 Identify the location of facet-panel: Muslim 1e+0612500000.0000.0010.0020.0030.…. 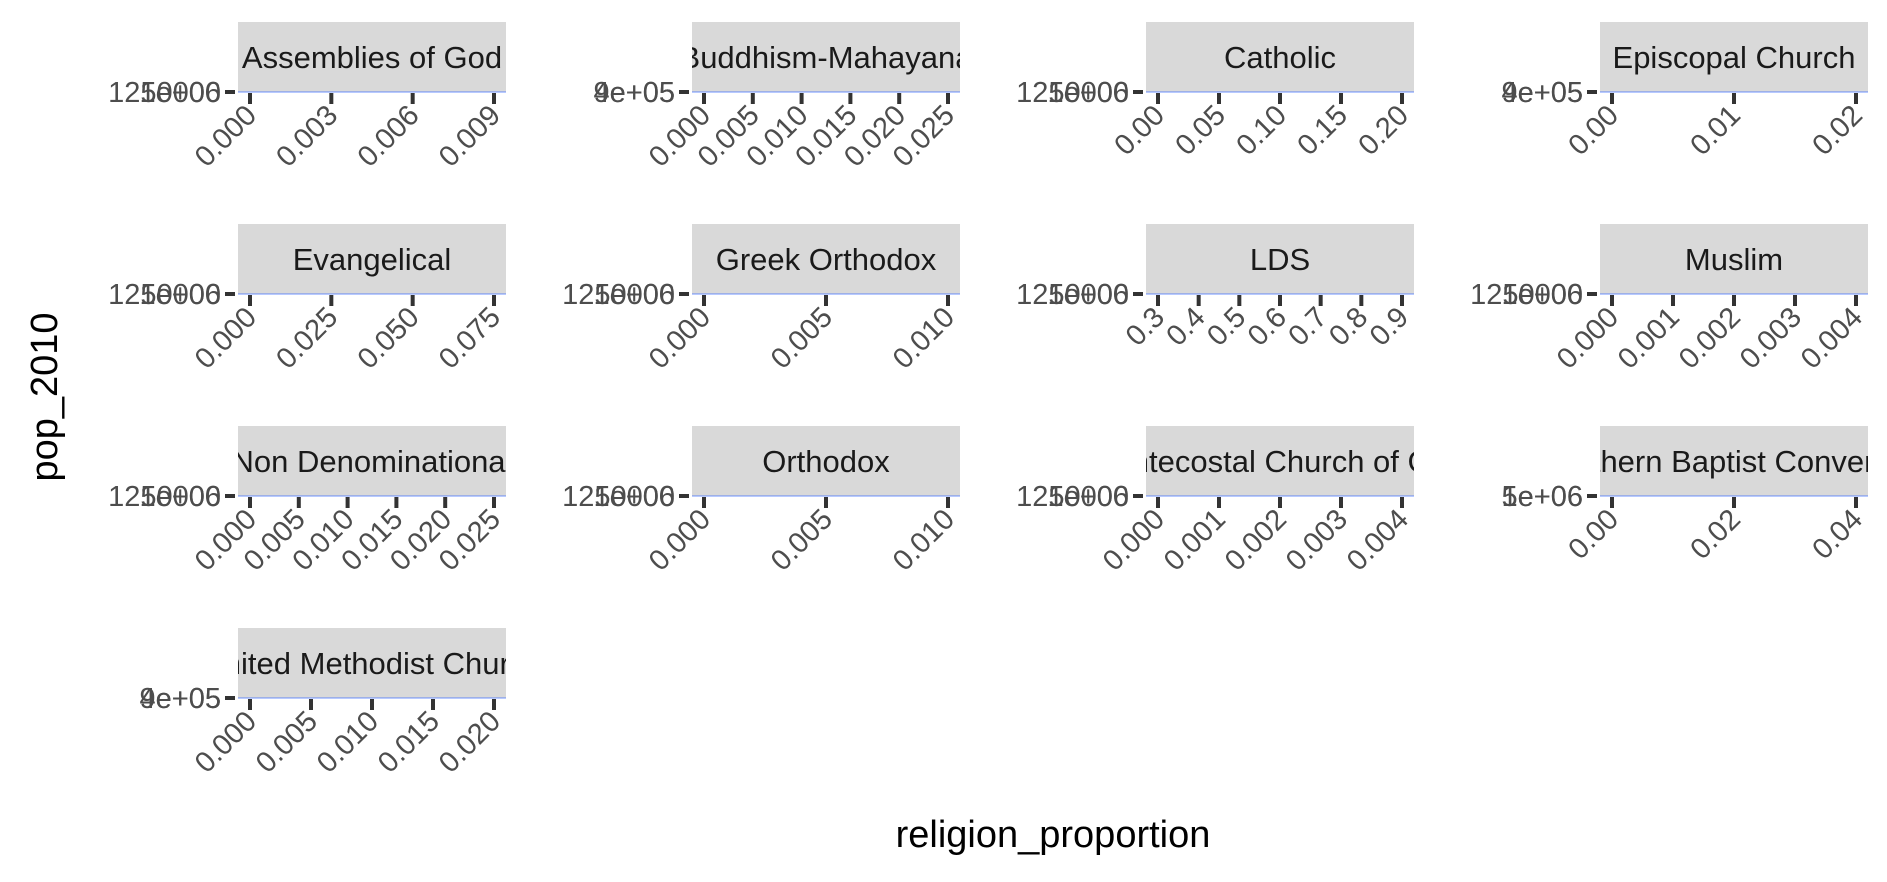
(1669, 299).